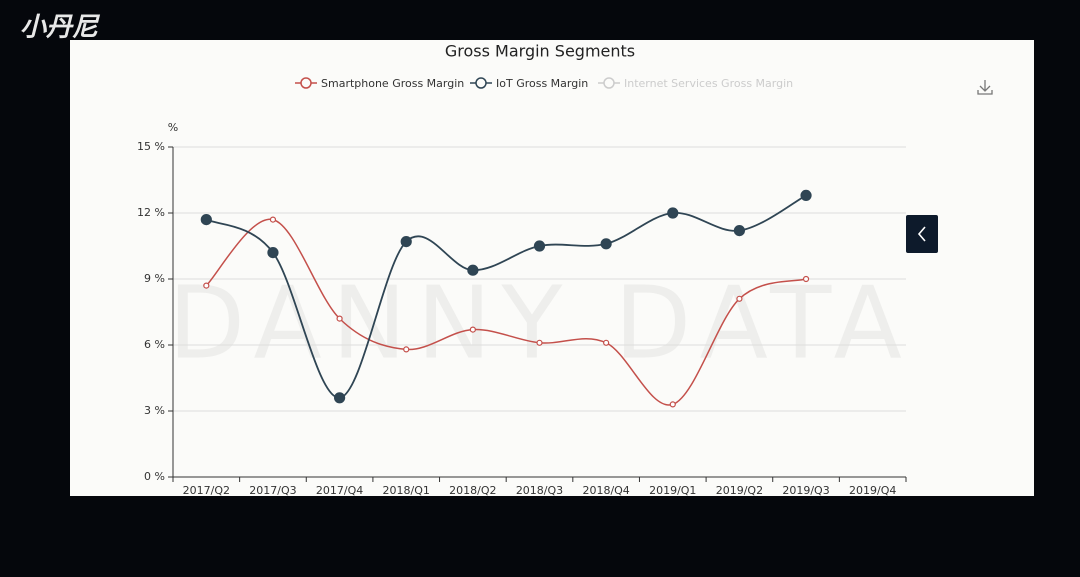 This screenshot has height=577, width=1080. Describe the element at coordinates (672, 490) in the screenshot. I see `x-tick-label: 2019/Q1` at that location.